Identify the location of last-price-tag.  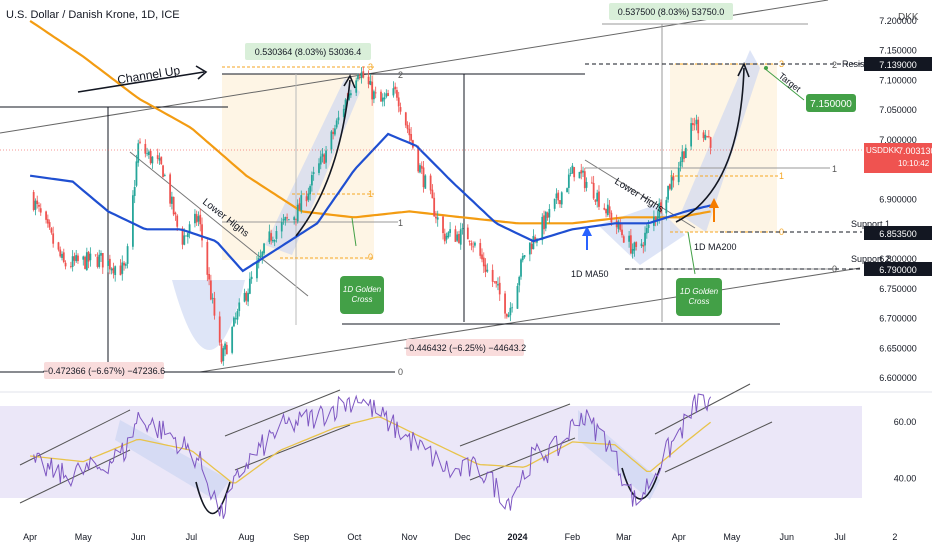
(898, 158).